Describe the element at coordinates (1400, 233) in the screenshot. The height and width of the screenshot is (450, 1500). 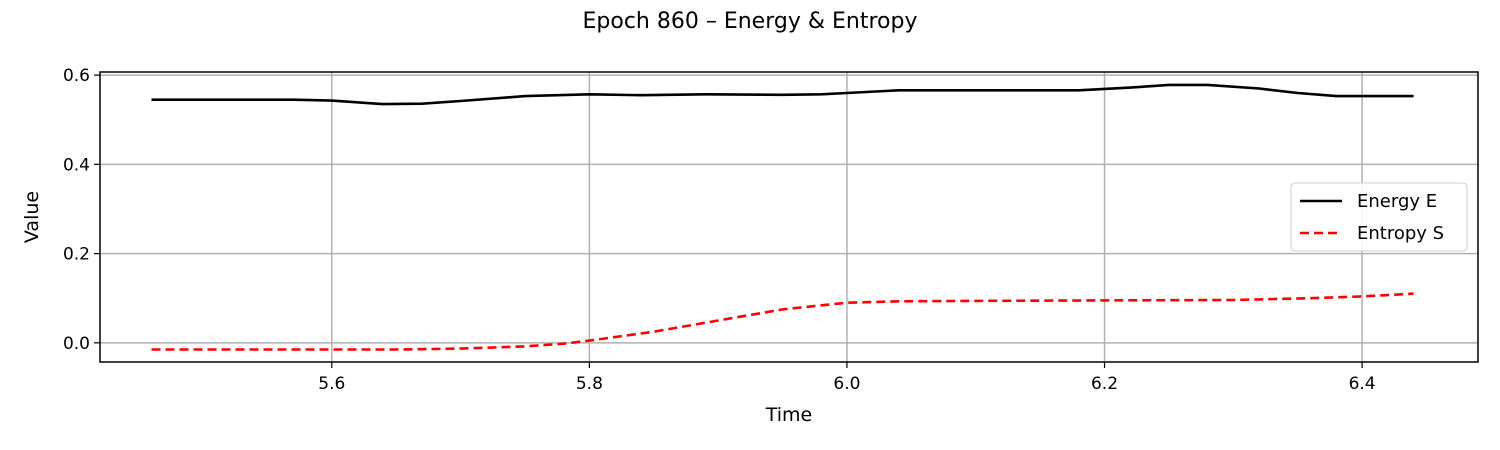
I see `legend-label: Entropy S` at that location.